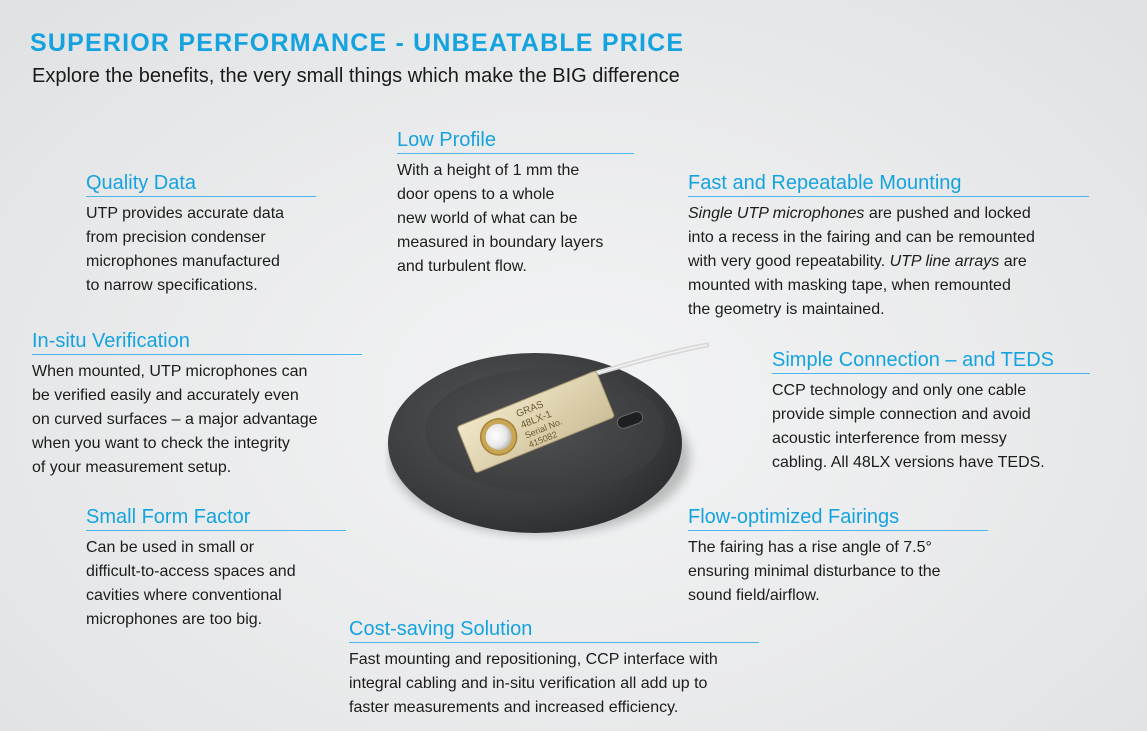 The width and height of the screenshot is (1147, 731). Describe the element at coordinates (931, 361) in the screenshot. I see `feature-title: Simple Connection – and TEDS` at that location.